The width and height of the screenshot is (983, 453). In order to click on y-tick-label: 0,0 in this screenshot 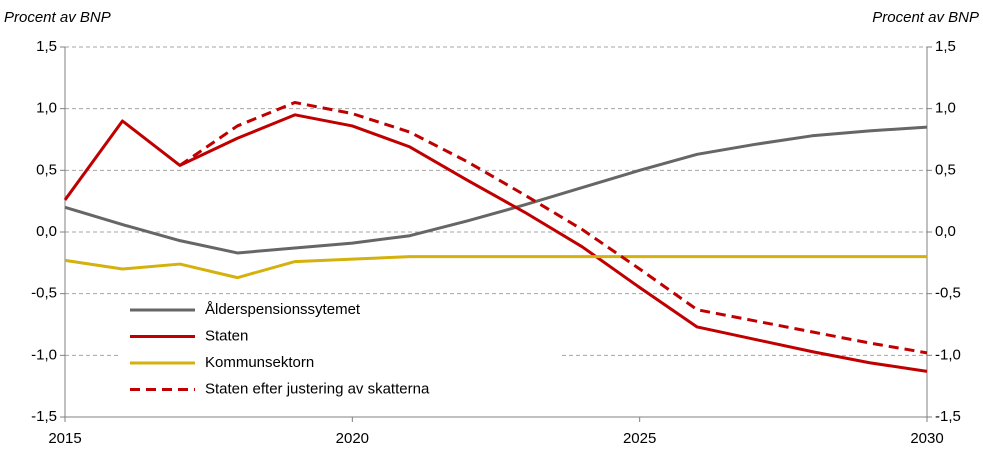, I will do `click(46, 231)`.